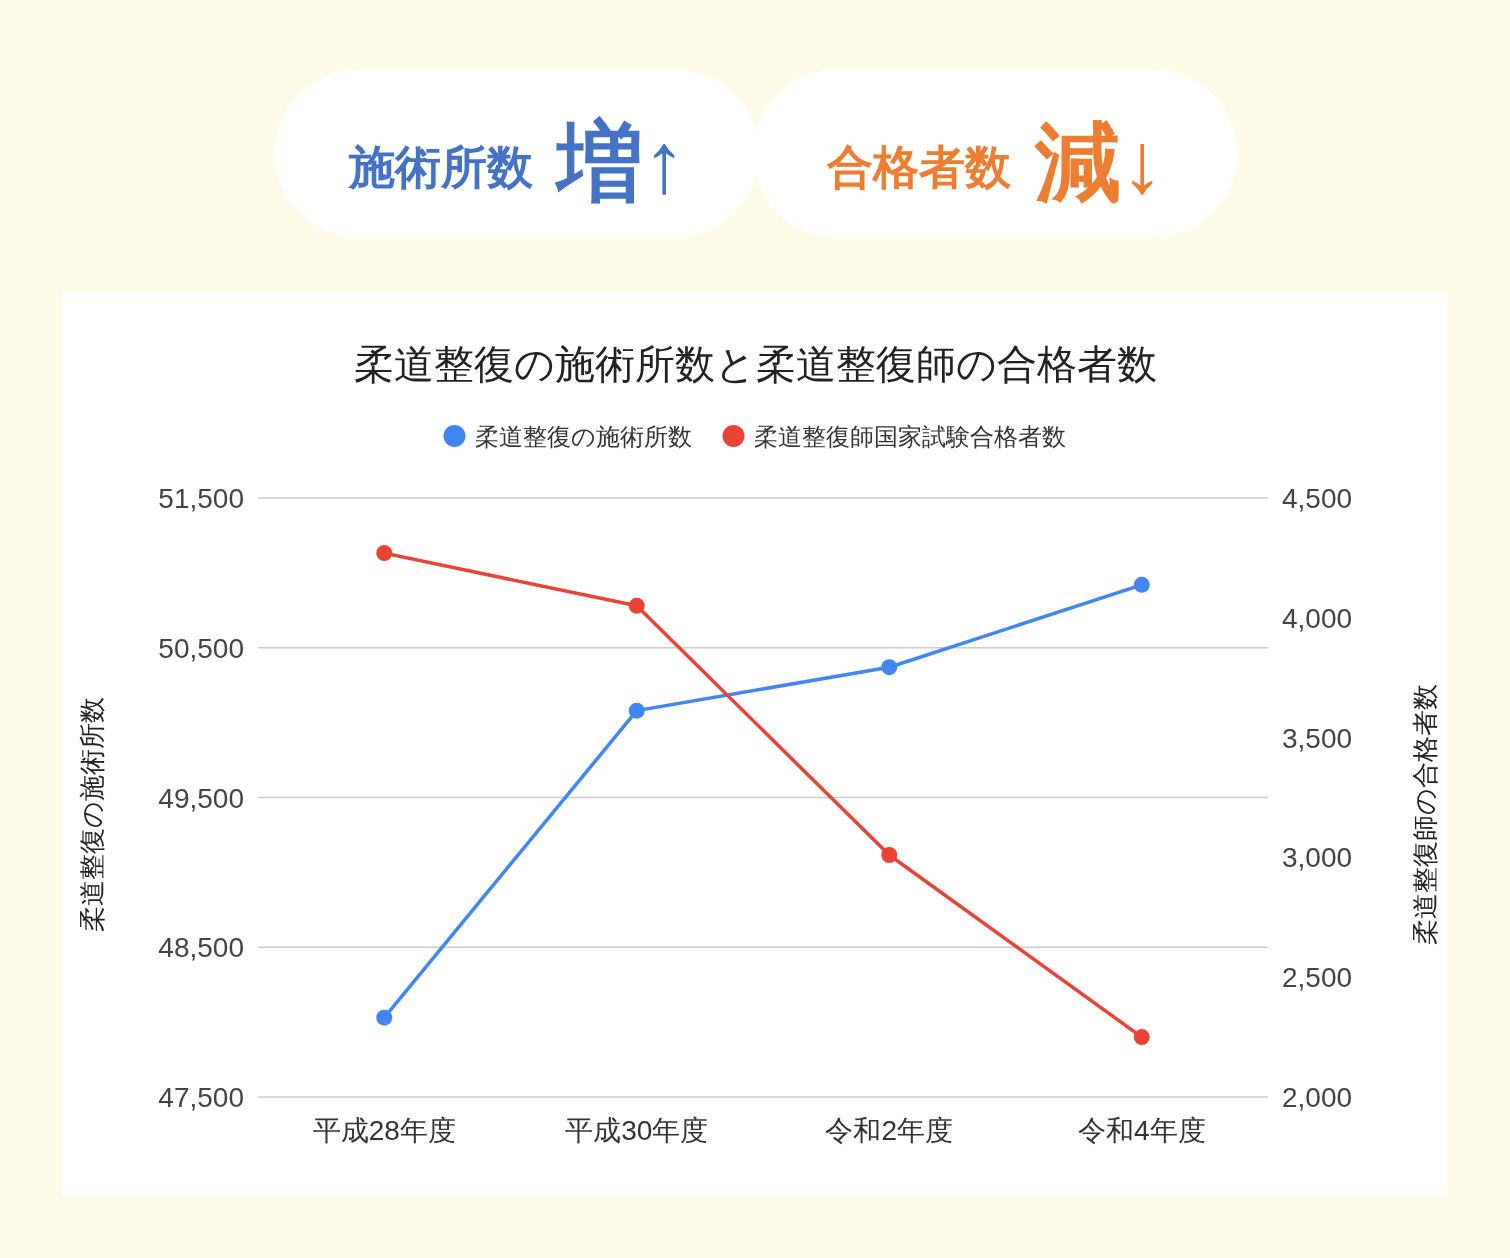 This screenshot has width=1510, height=1258. I want to click on title: 柔道整復の施術所数と柔道整復師の合格者数, so click(755, 364).